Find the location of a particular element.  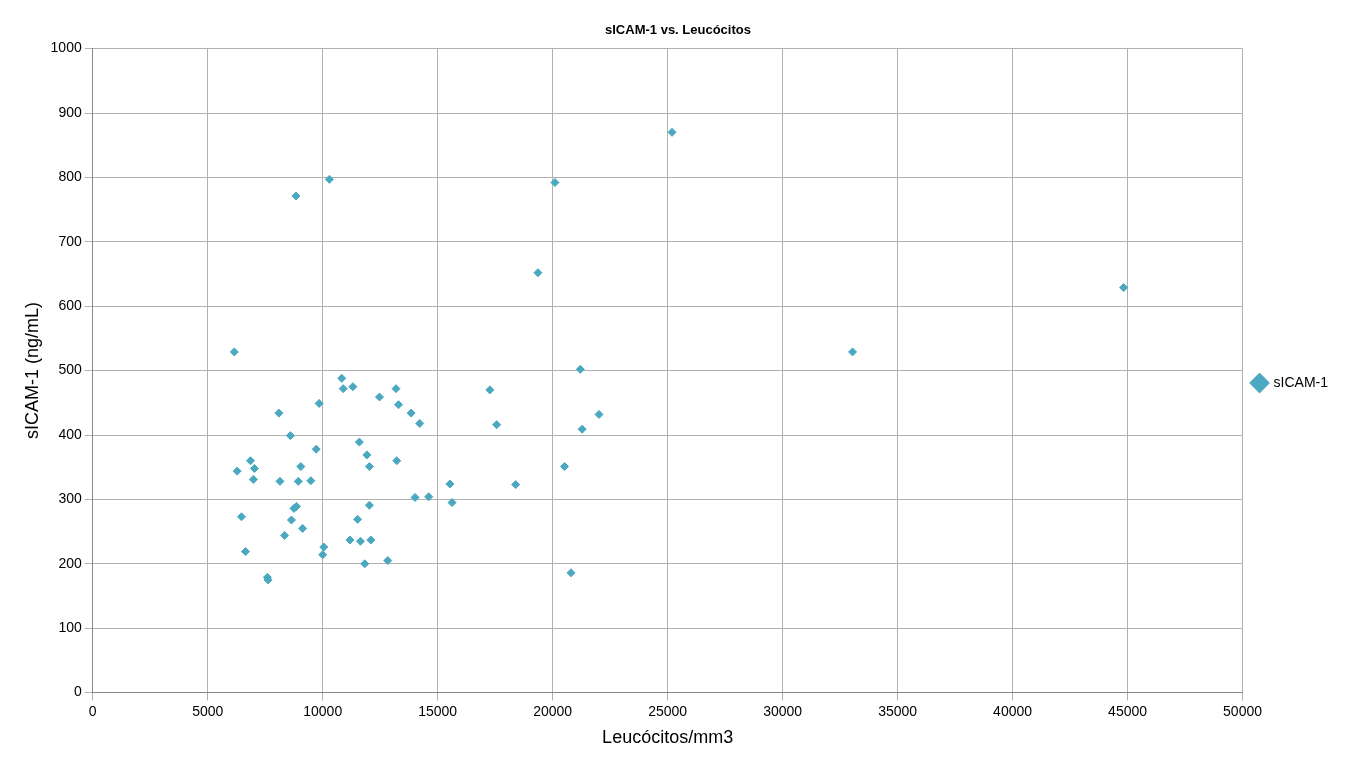

chart-title: sICAM-1 vs. Leucócitos is located at coordinates (678, 30).